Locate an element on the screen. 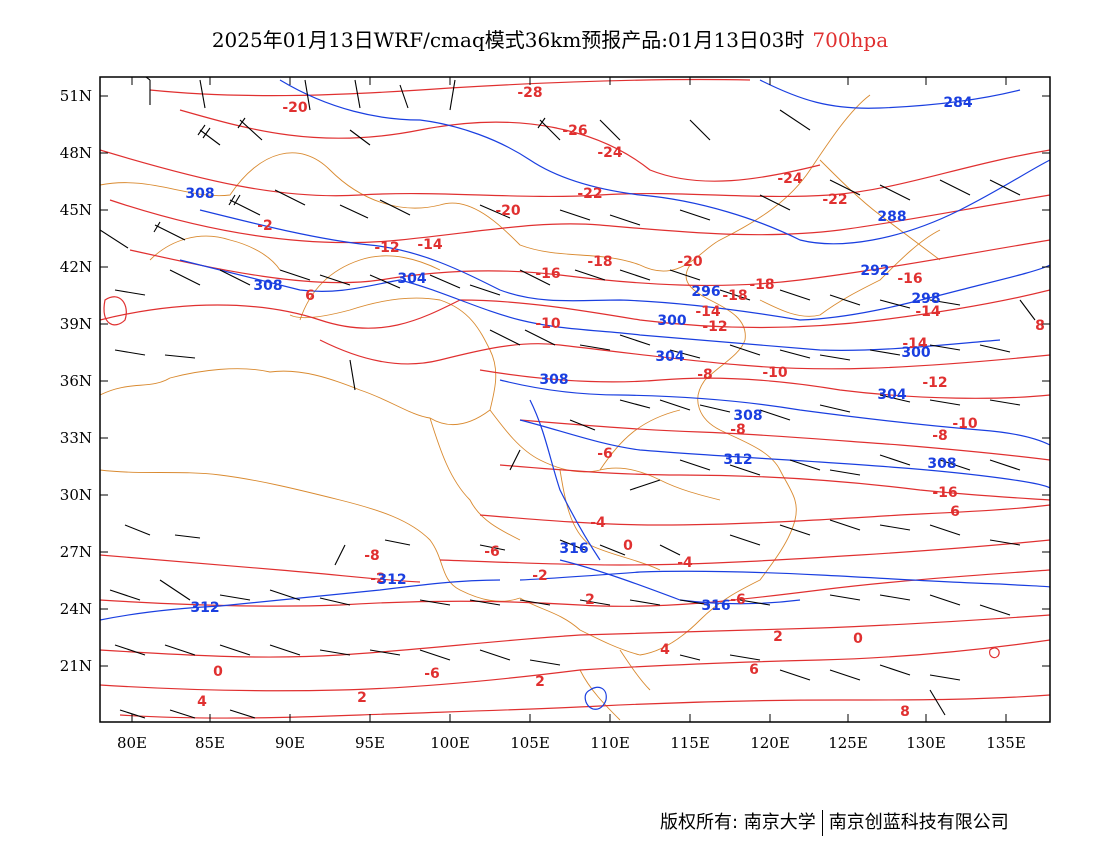 The height and width of the screenshot is (850, 1100). footer-left: 版权所有: 南京大学 is located at coordinates (738, 822).